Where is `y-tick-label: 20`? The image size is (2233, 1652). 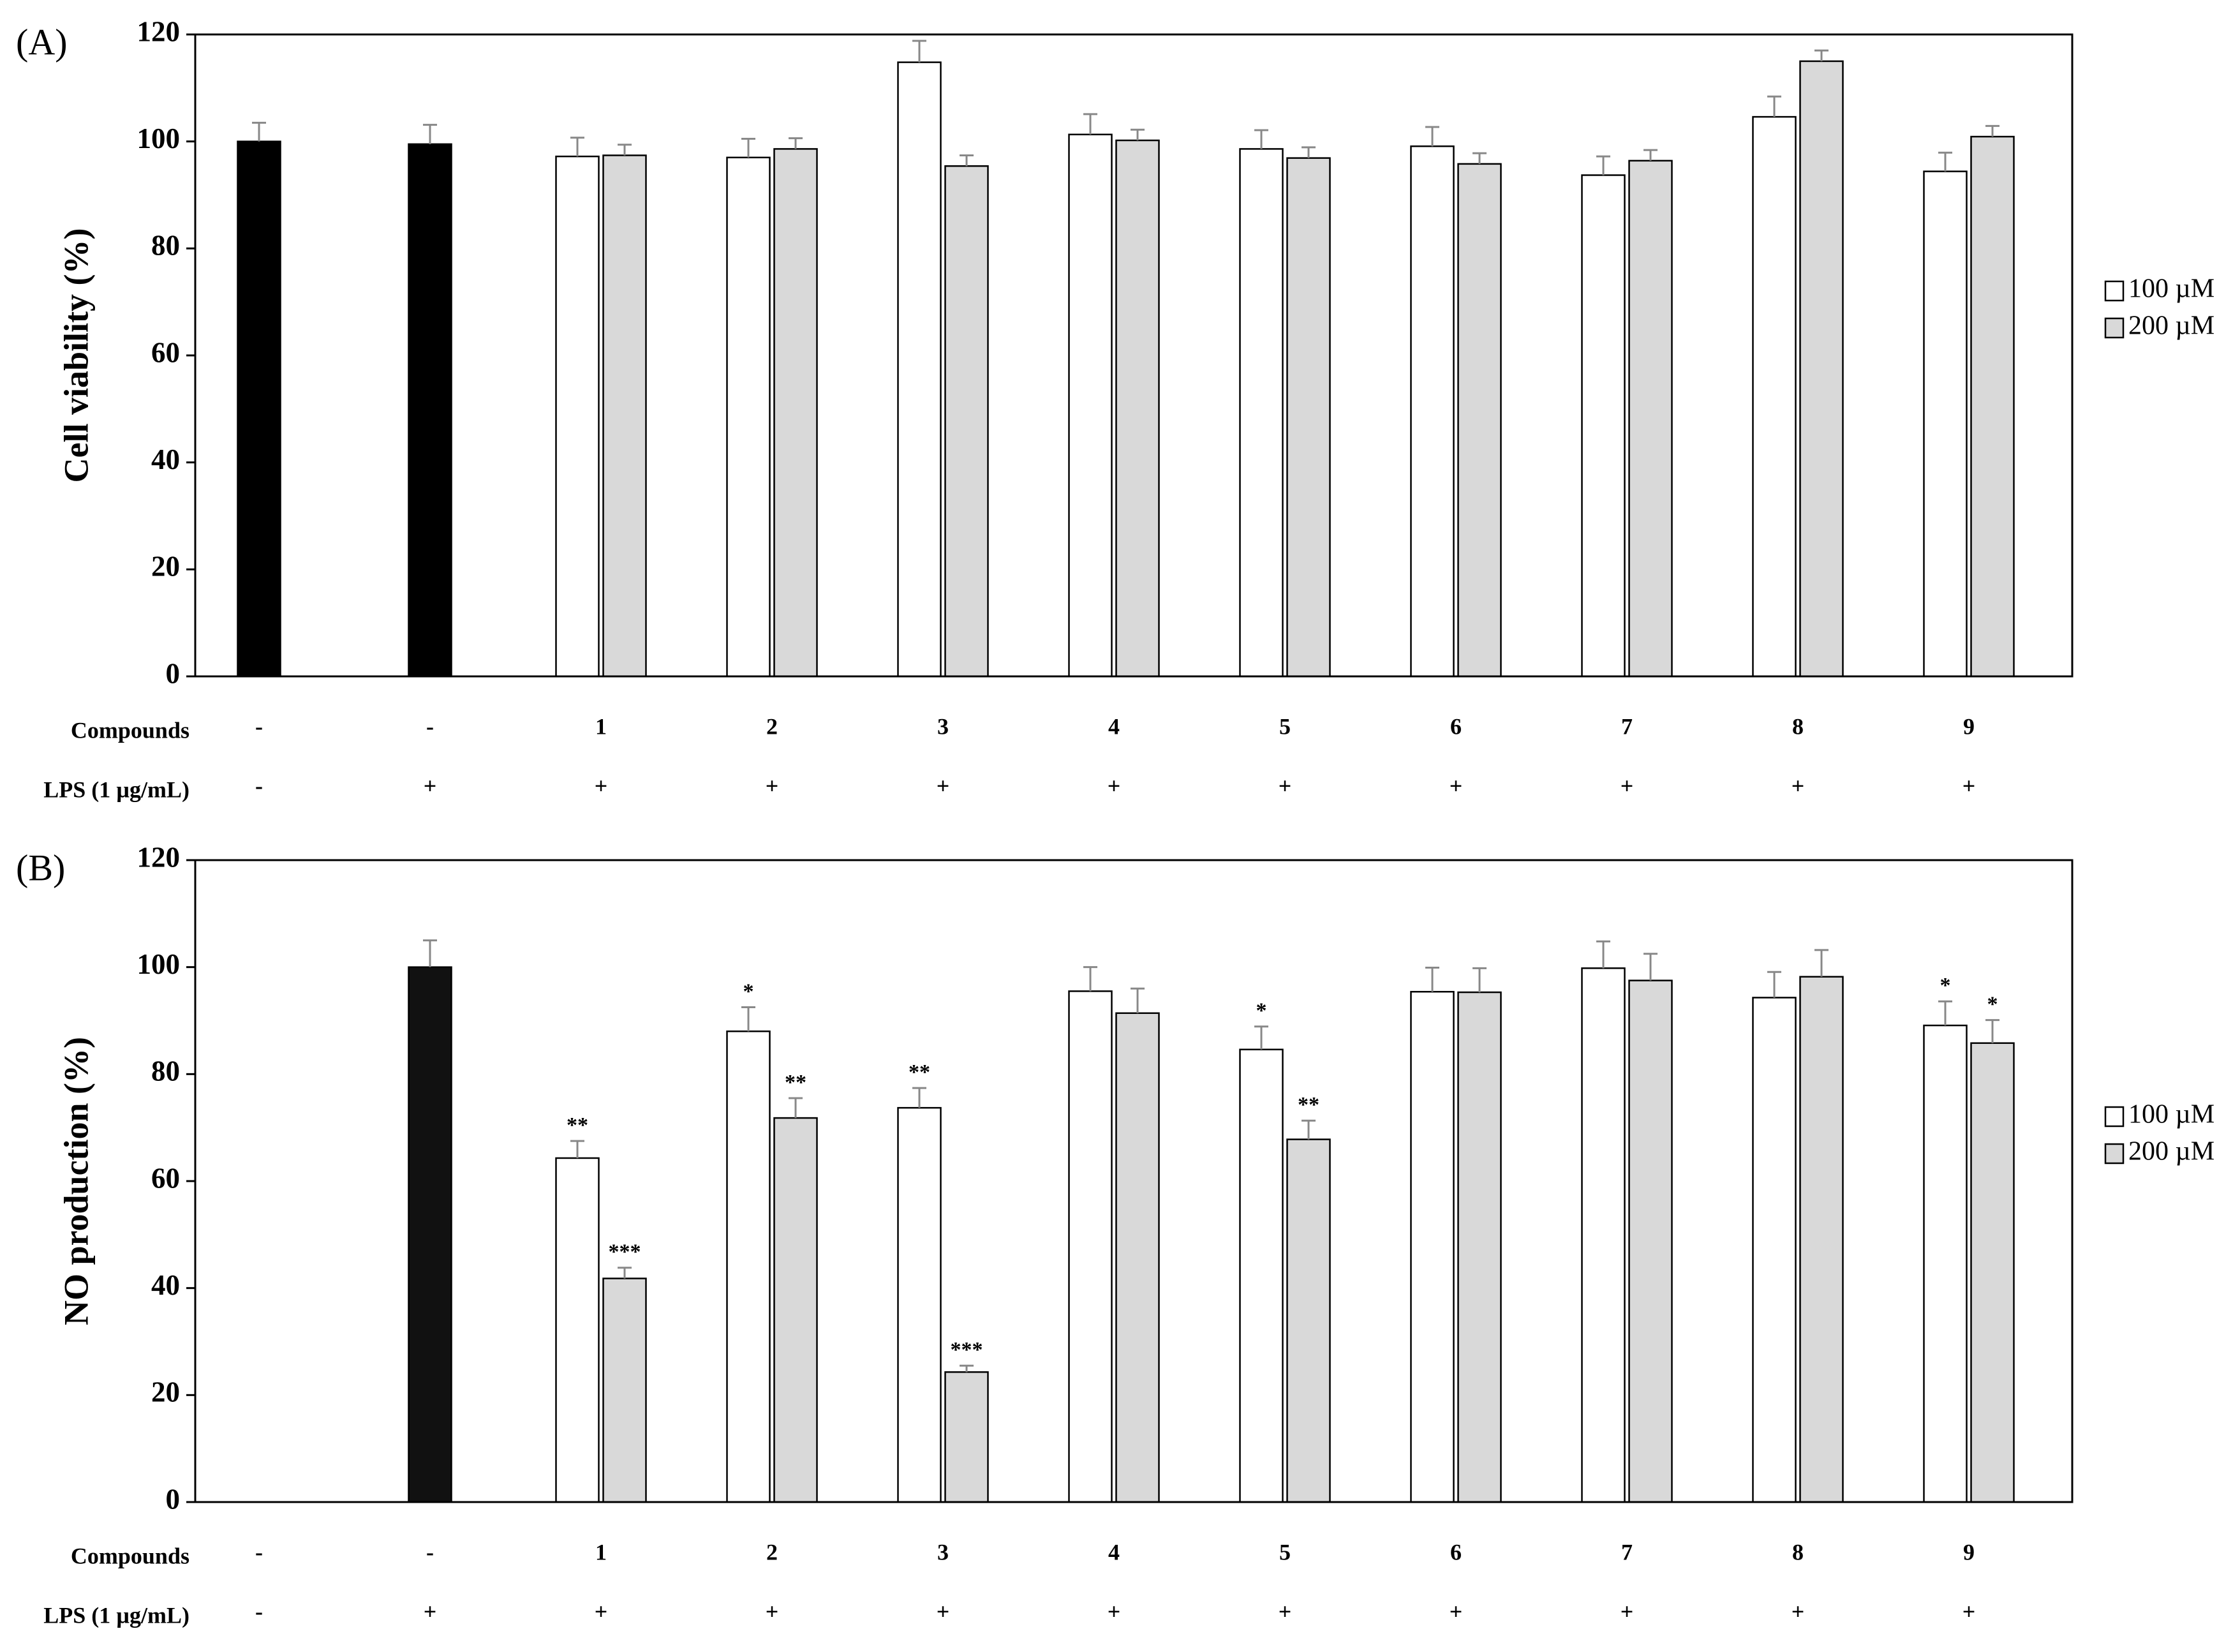 y-tick-label: 20 is located at coordinates (165, 567).